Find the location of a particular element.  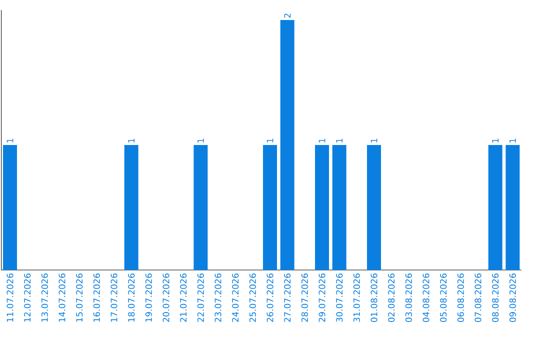

x-tick-label: 09.08.2026 is located at coordinates (512, 298).